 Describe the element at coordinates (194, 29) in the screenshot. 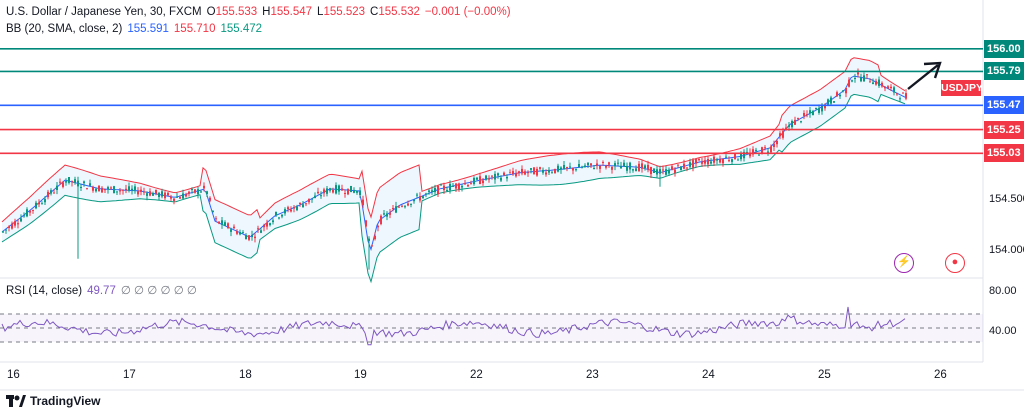

I see `bb-upper-value: 155.710` at that location.